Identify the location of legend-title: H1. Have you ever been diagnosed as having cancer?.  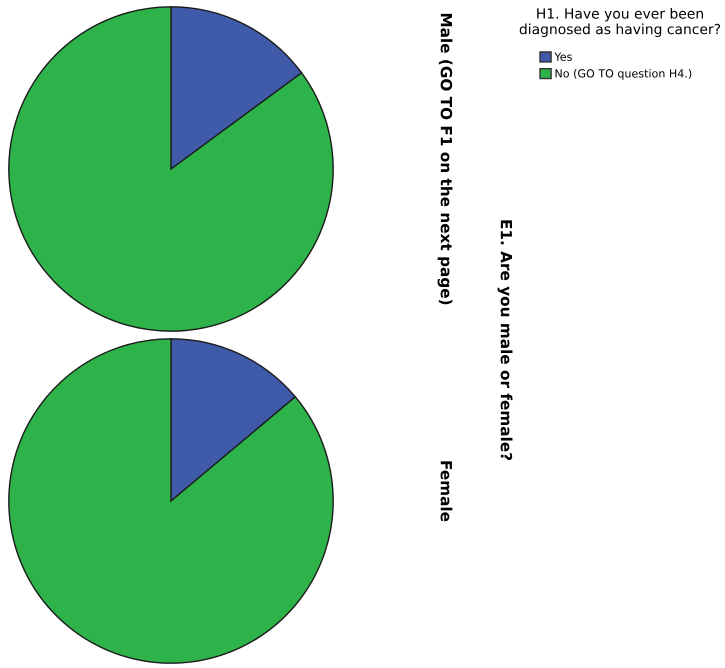
(620, 22).